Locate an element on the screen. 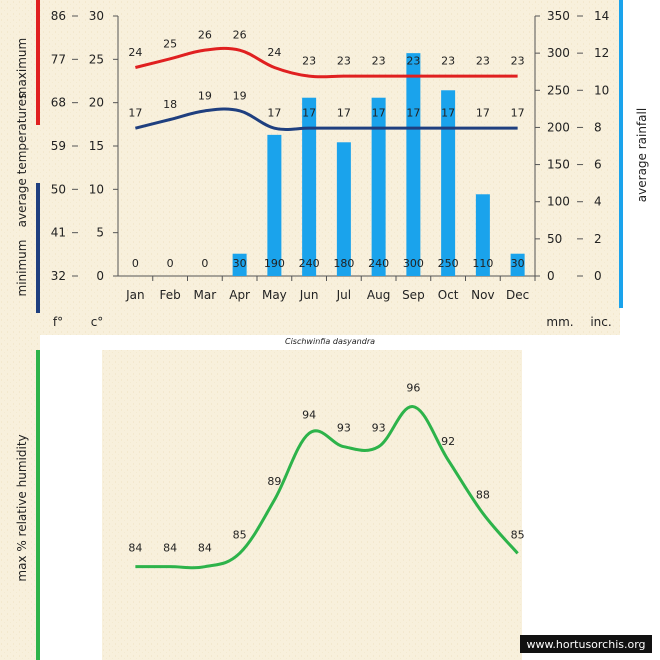 The height and width of the screenshot is (660, 660). fahrenheit-unit-label: f° is located at coordinates (58, 322).